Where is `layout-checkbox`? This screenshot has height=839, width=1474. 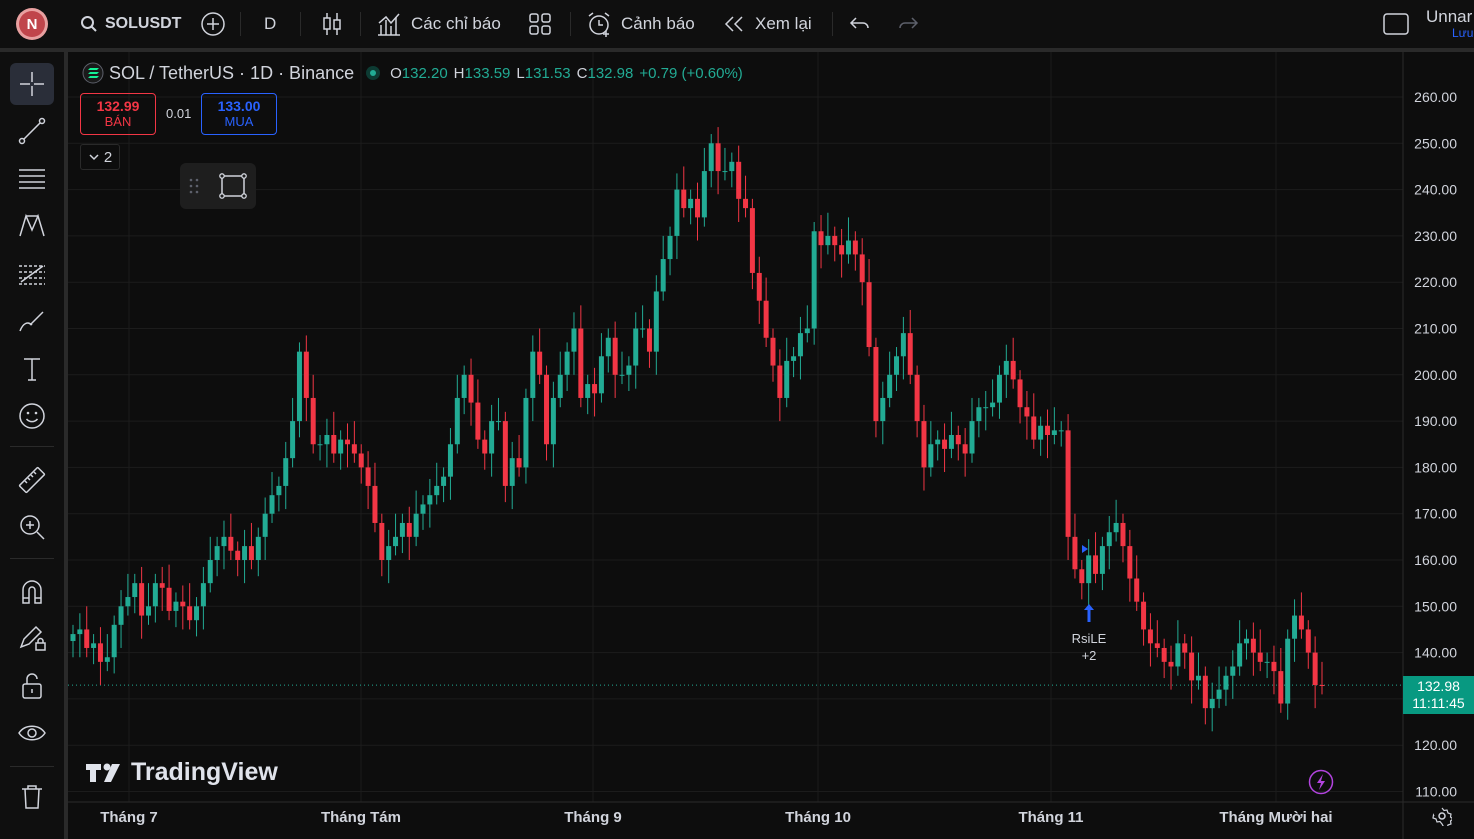
layout-checkbox is located at coordinates (1396, 24).